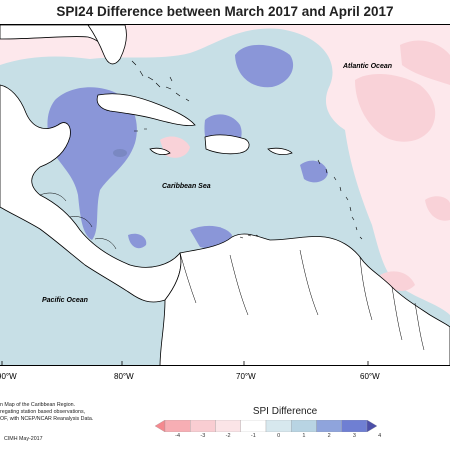 This screenshot has width=450, height=450. What do you see at coordinates (249, 236) in the screenshot?
I see `abc-islands` at bounding box center [249, 236].